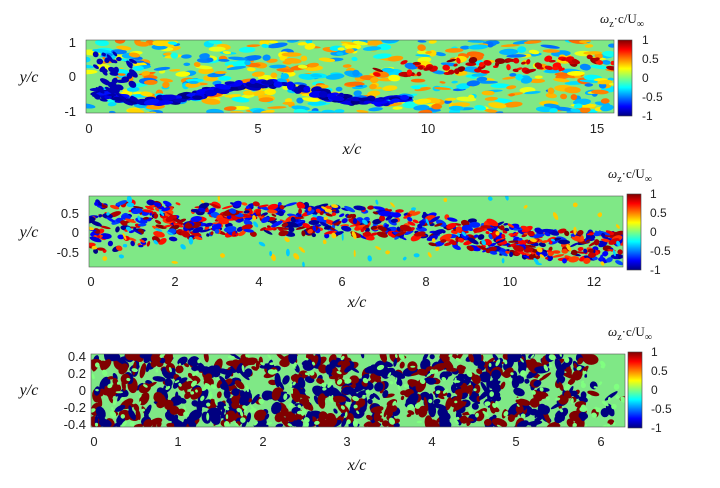 This screenshot has height=488, width=720. I want to click on panel-2-field, so click(356, 231).